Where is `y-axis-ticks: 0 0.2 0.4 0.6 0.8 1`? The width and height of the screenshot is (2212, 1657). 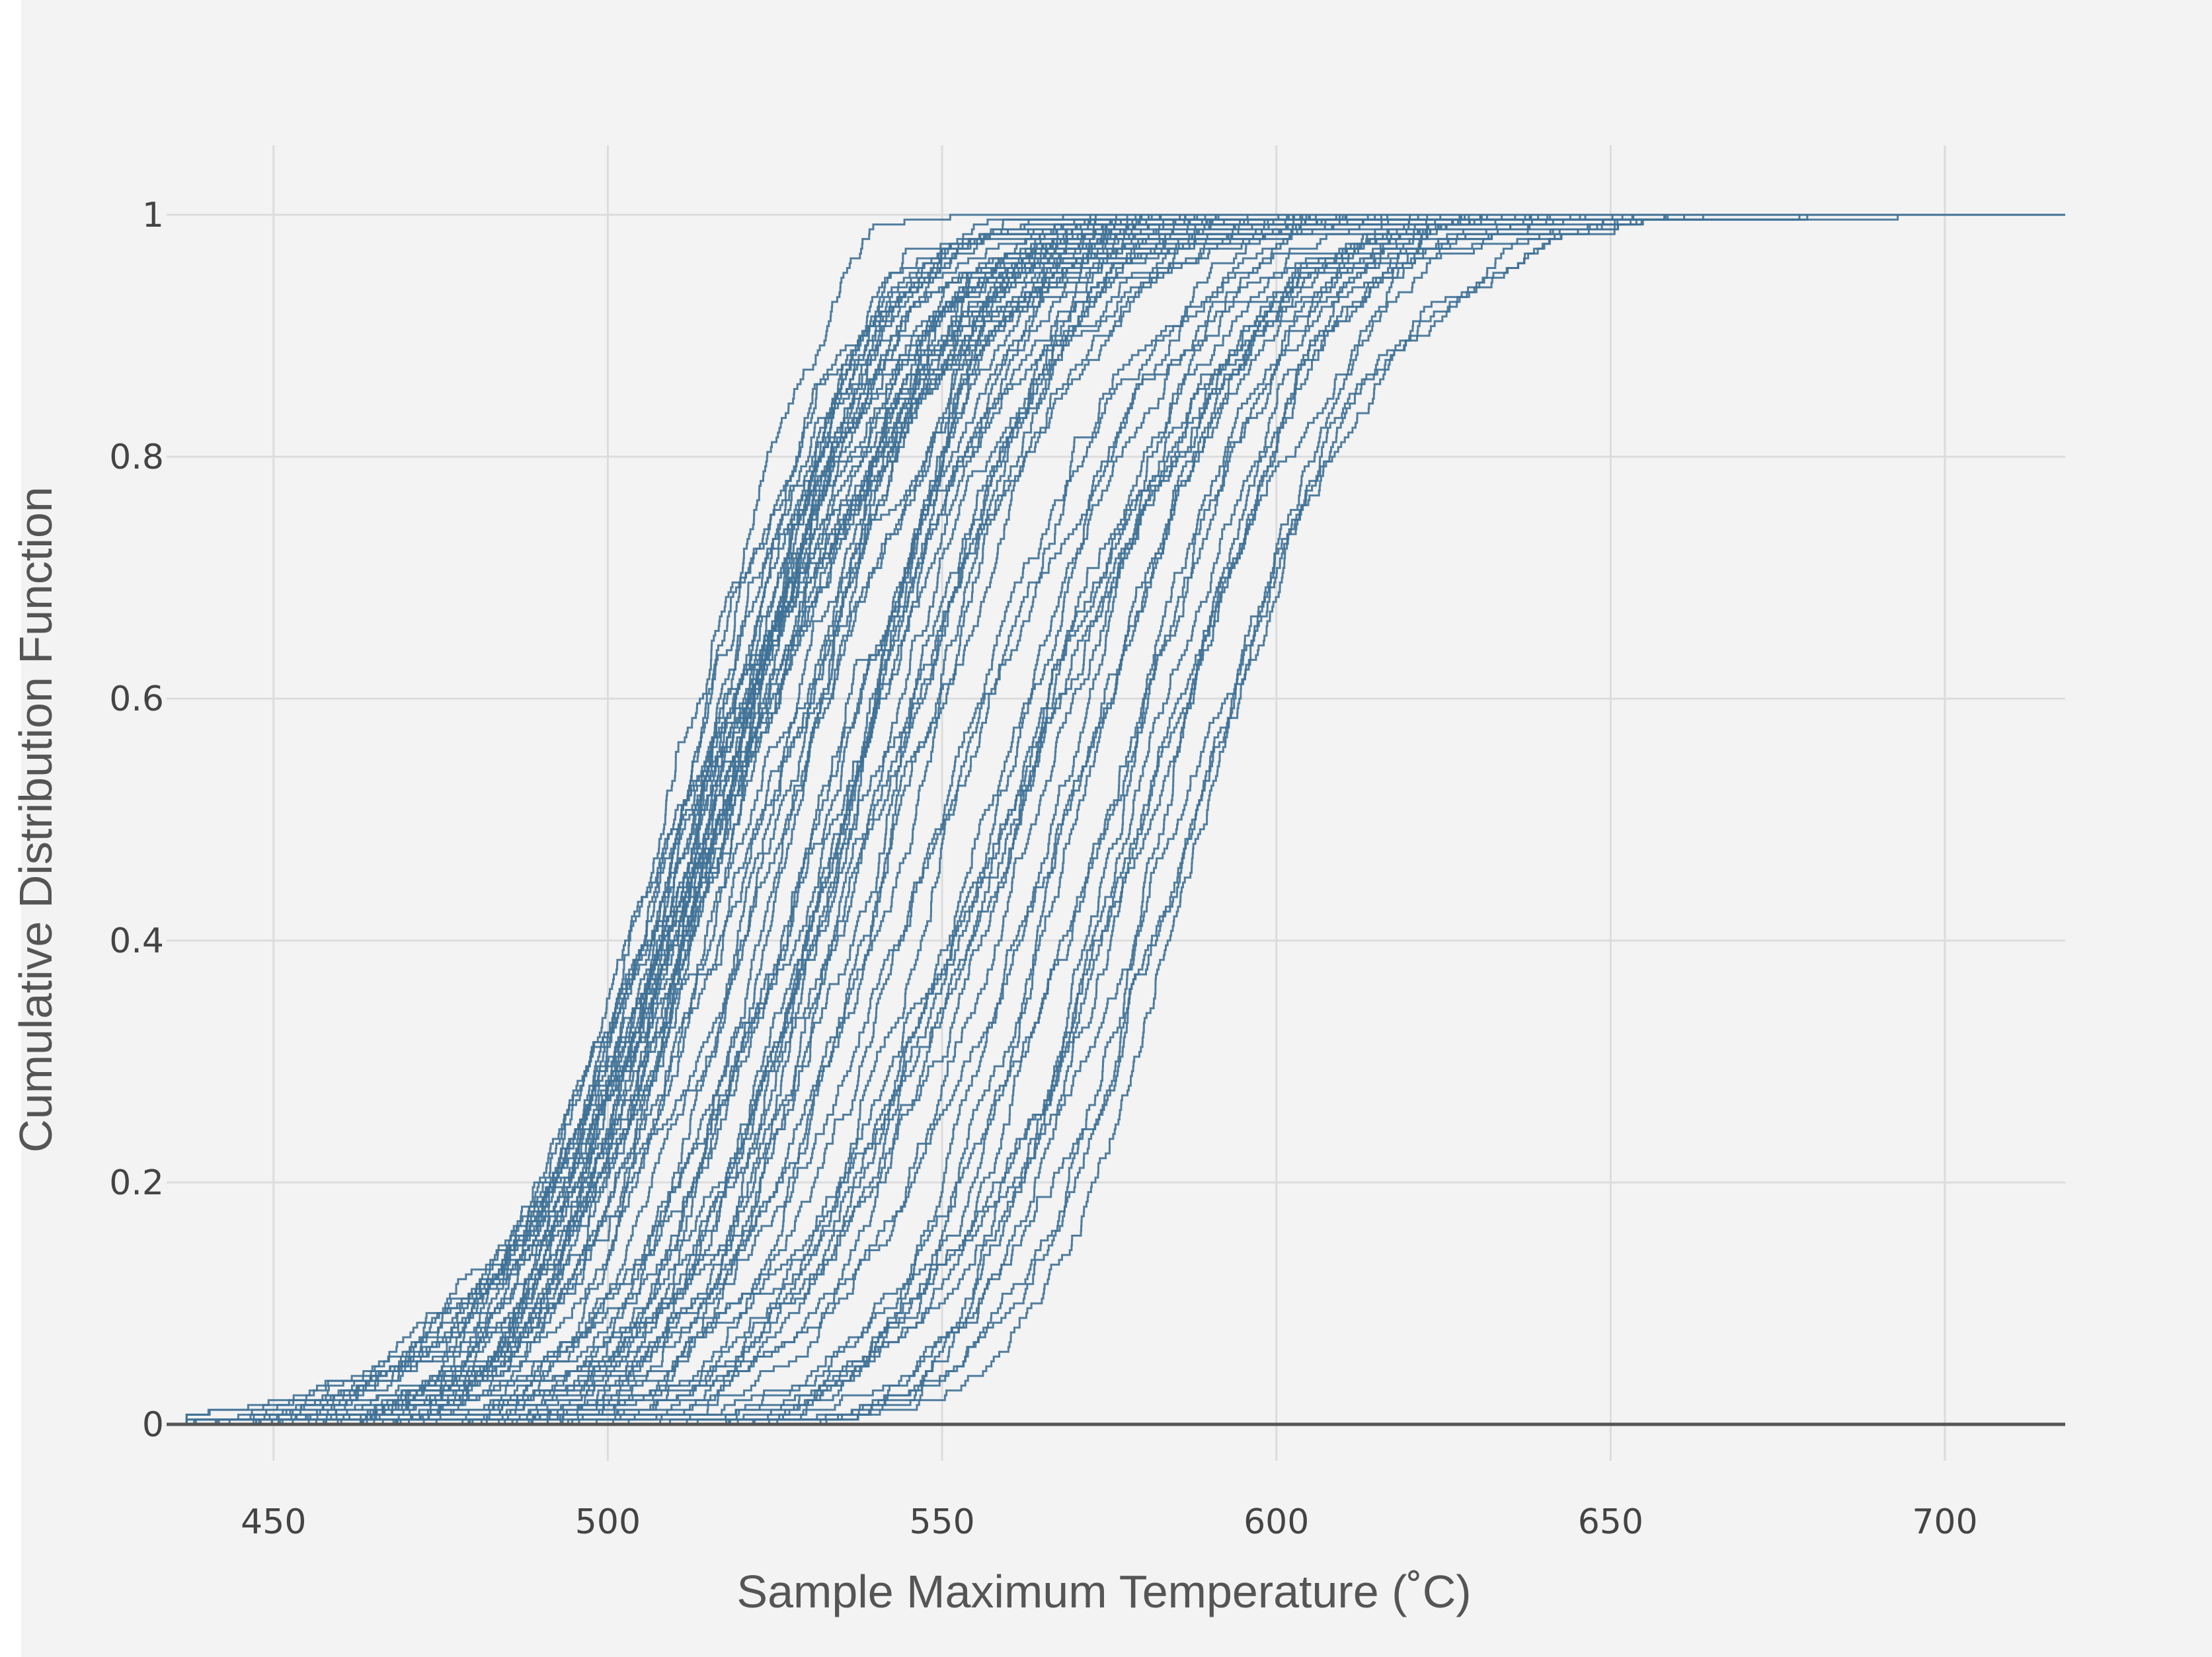
y-axis-ticks: 0 0.2 0.4 0.6 0.8 1 is located at coordinates (136, 820).